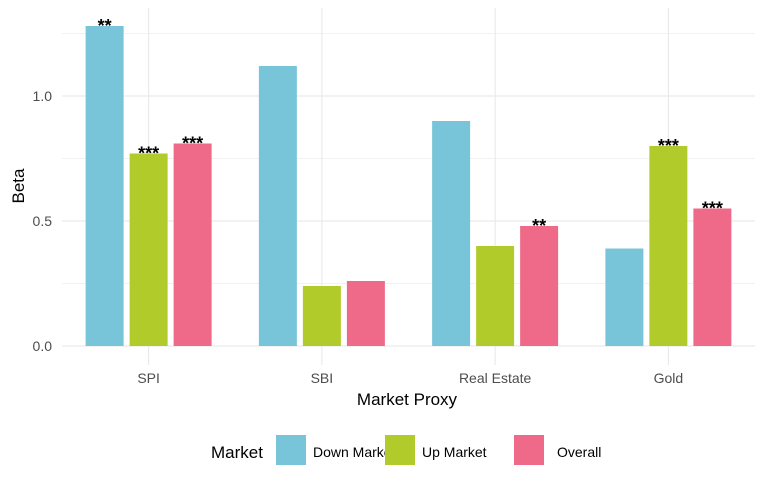 The width and height of the screenshot is (765, 483). Describe the element at coordinates (407, 399) in the screenshot. I see `x-axis-title: Market Proxy` at that location.